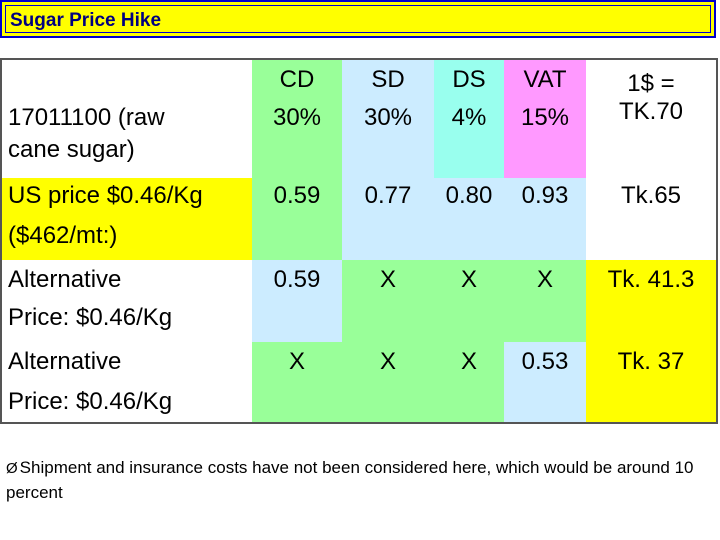 The image size is (720, 540). Describe the element at coordinates (63, 235) in the screenshot. I see `row-us-label-line2: ($462/mt:)` at that location.